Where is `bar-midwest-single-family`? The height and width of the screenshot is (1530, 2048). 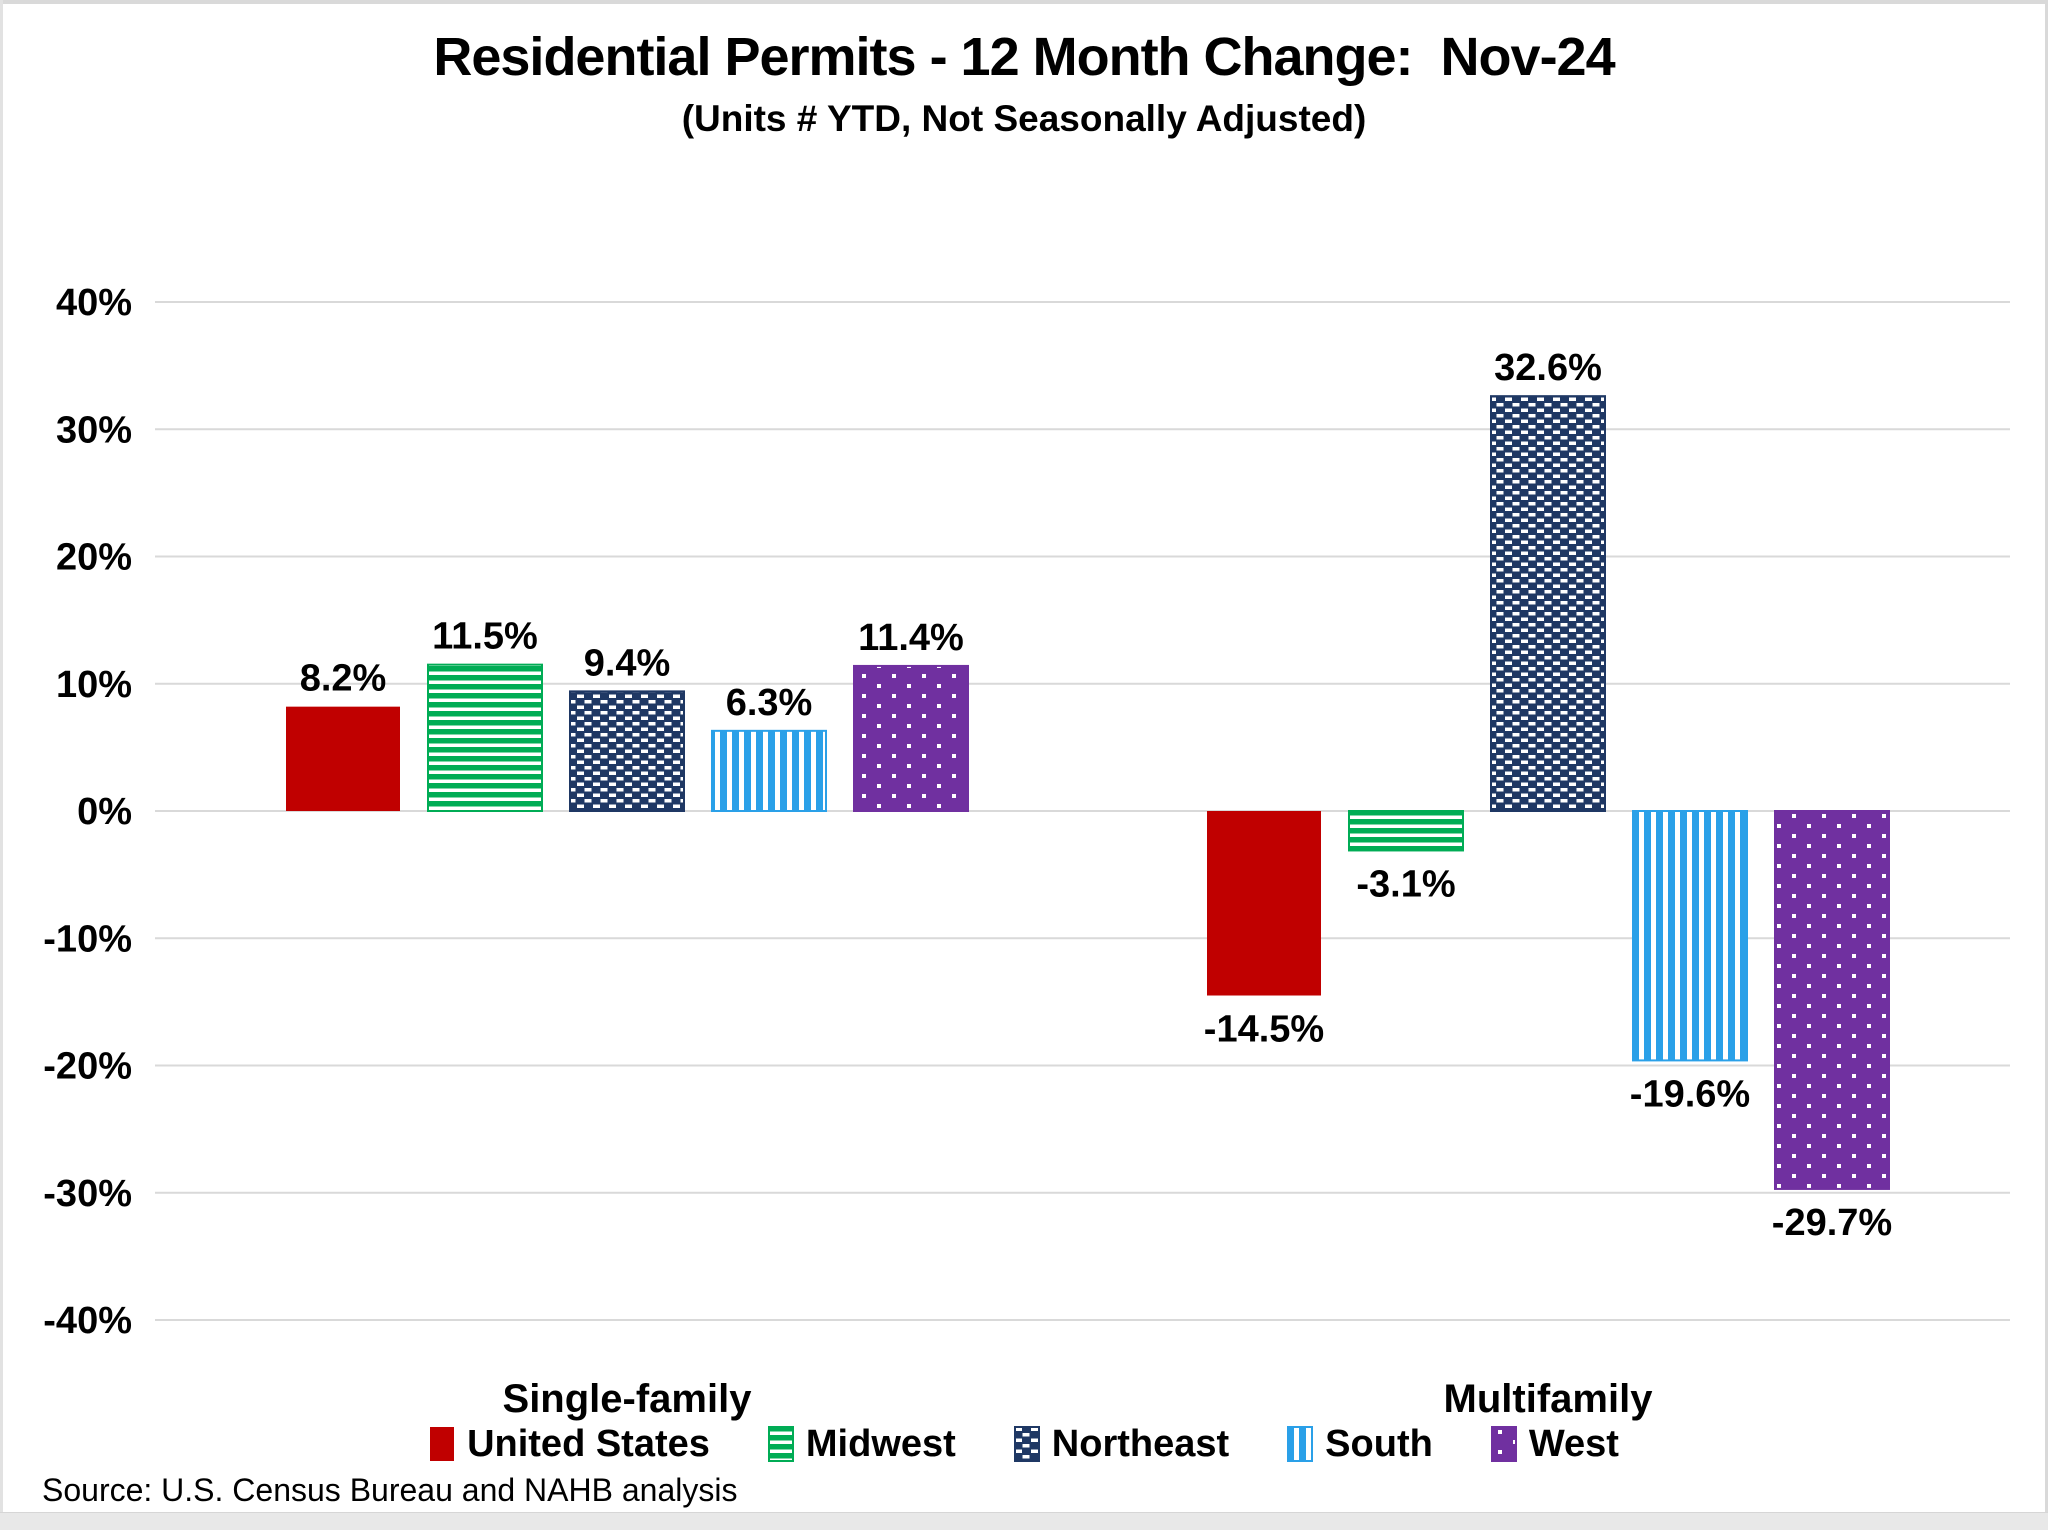 bar-midwest-single-family is located at coordinates (485, 737).